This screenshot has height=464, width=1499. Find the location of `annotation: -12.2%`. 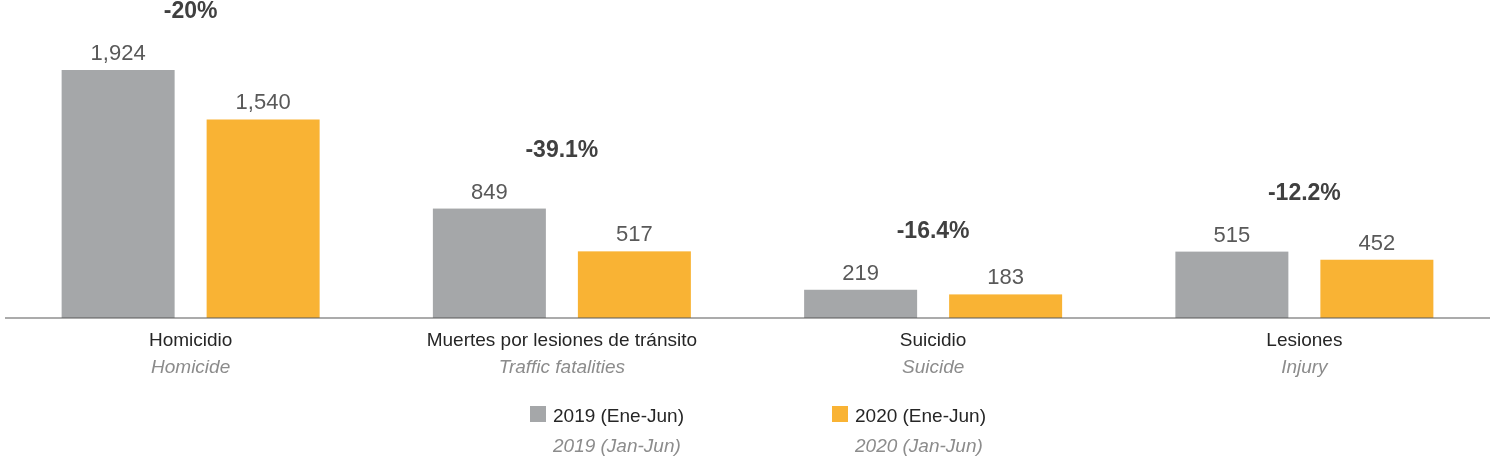

annotation: -12.2% is located at coordinates (1304, 191).